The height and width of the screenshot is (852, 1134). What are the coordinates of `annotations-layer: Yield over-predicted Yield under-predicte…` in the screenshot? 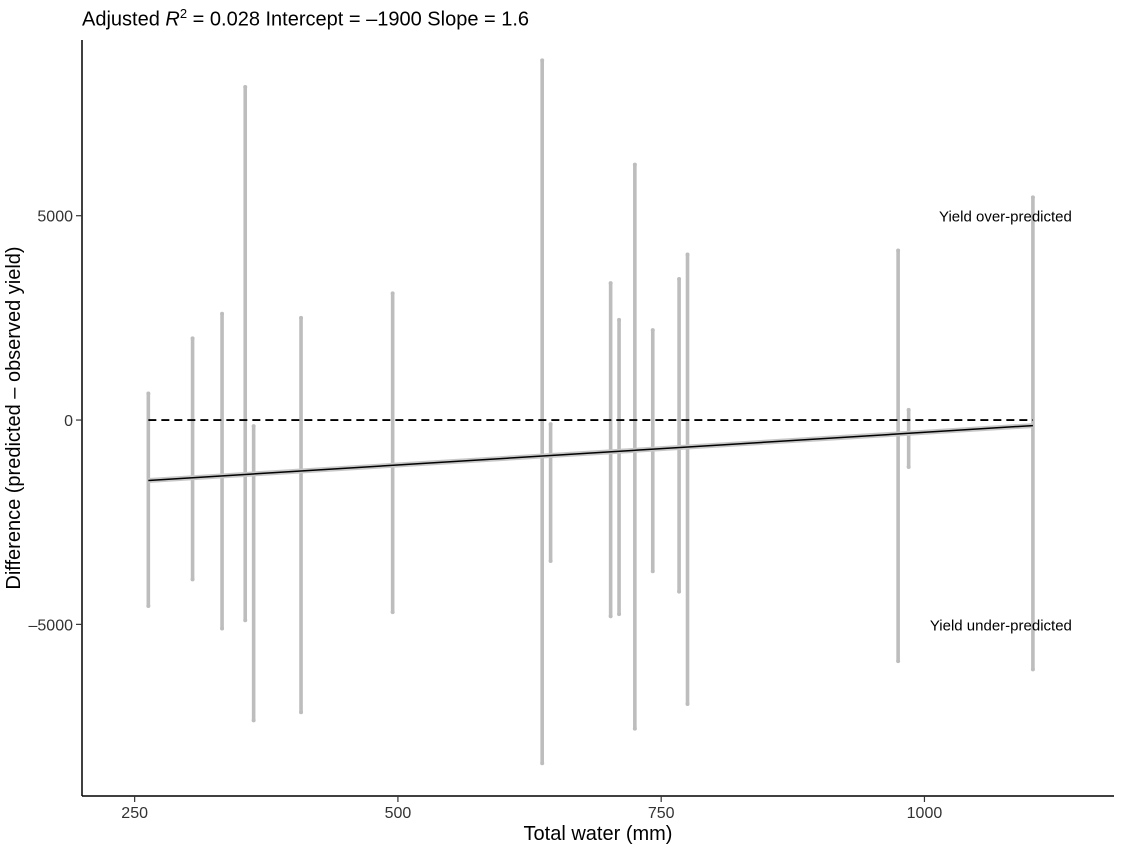 It's located at (1001, 422).